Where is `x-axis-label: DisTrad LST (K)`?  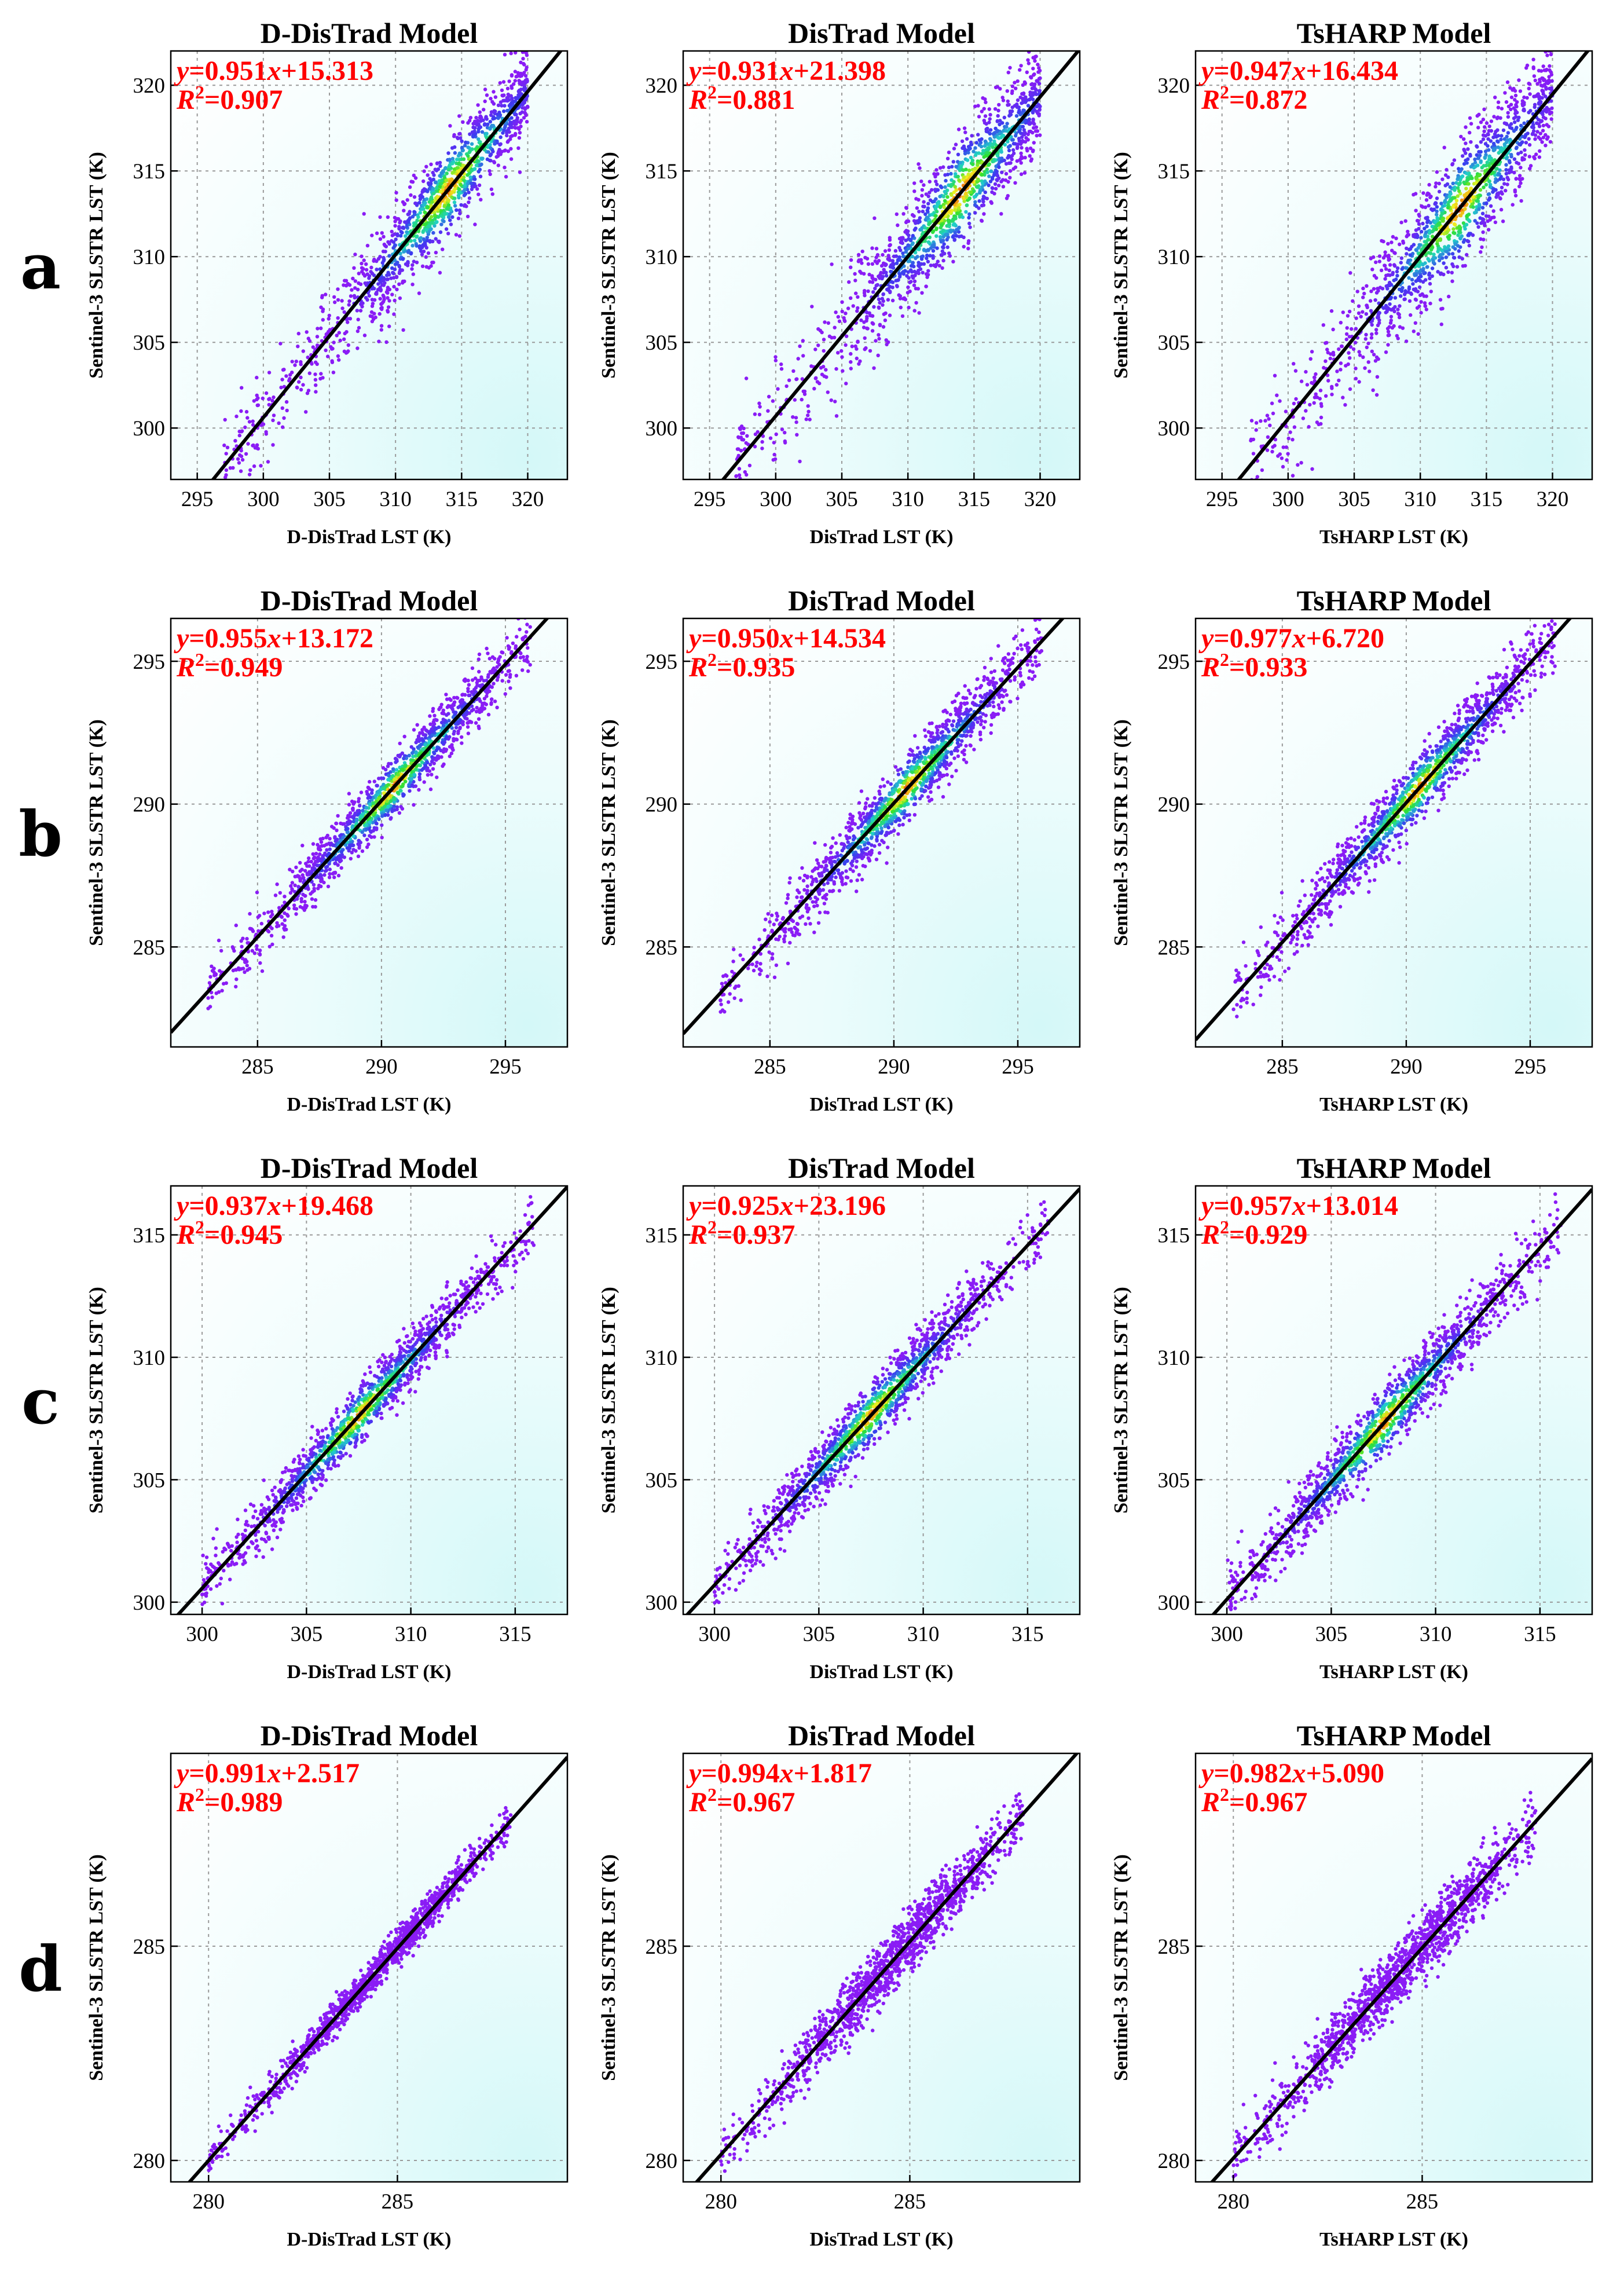
x-axis-label: DisTrad LST (K) is located at coordinates (881, 537).